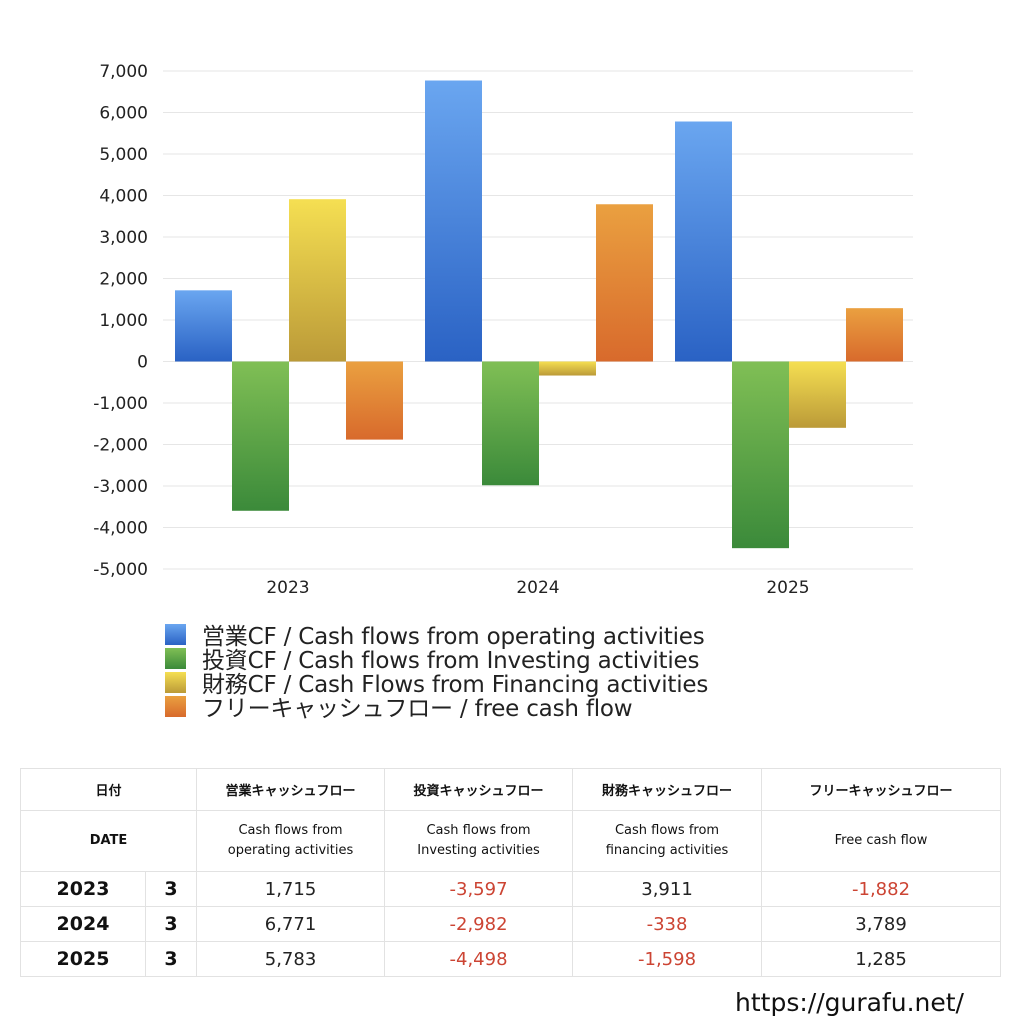 This screenshot has height=1024, width=1024. I want to click on cell-free: -1,882, so click(881, 889).